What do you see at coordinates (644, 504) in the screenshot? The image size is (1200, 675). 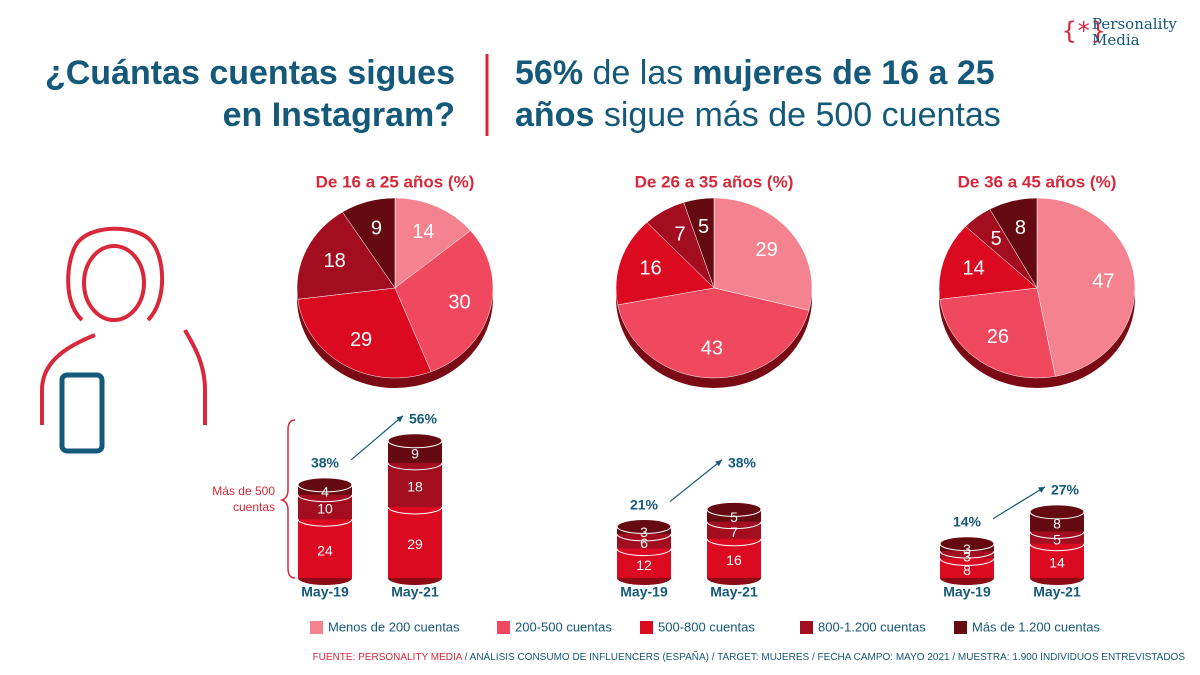 I see `total-label: 21%` at bounding box center [644, 504].